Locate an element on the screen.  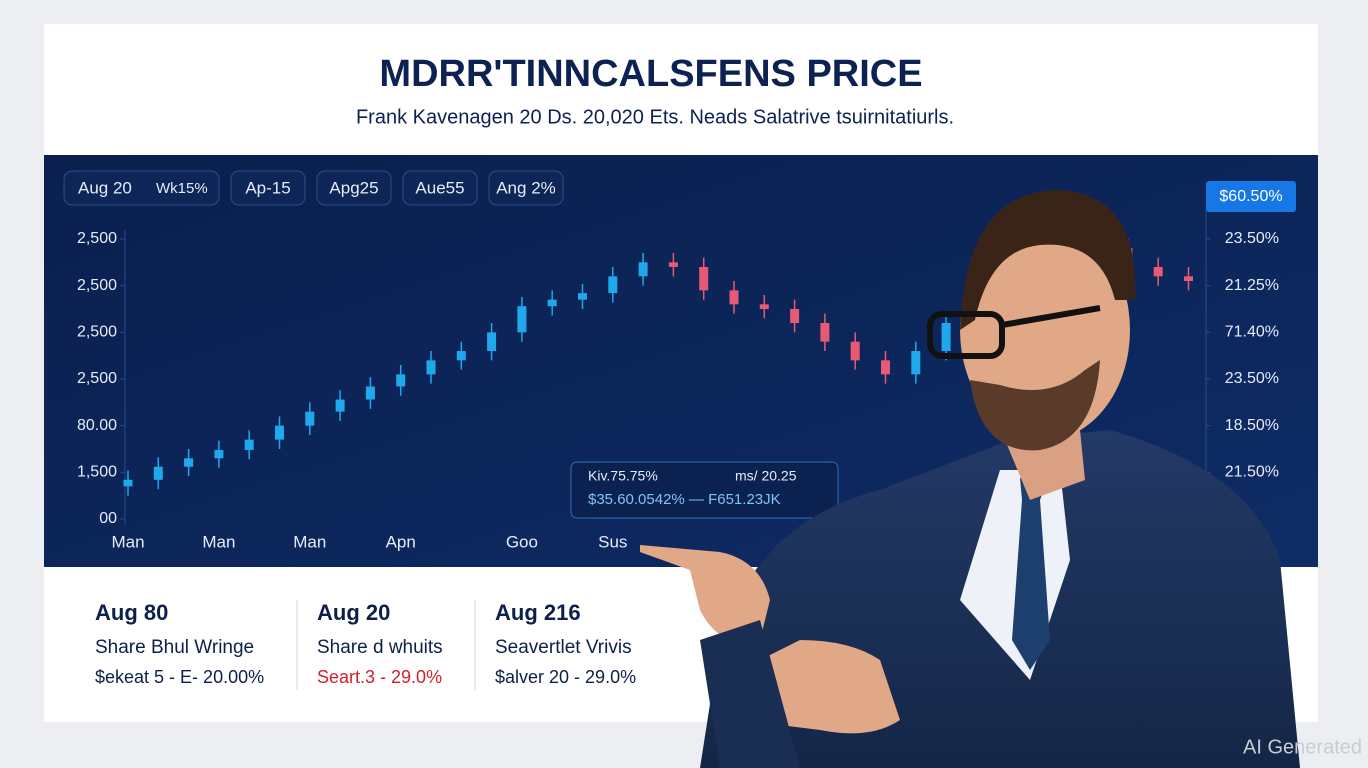
x-tick-label: Goo is located at coordinates (522, 541).